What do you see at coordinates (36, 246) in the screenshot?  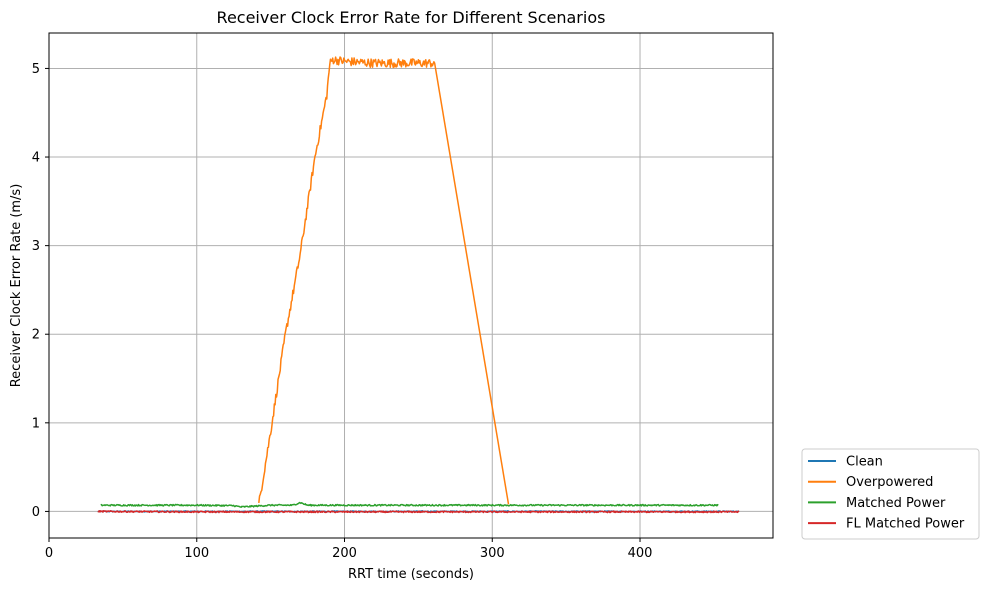 I see `y-tick-label: 3` at bounding box center [36, 246].